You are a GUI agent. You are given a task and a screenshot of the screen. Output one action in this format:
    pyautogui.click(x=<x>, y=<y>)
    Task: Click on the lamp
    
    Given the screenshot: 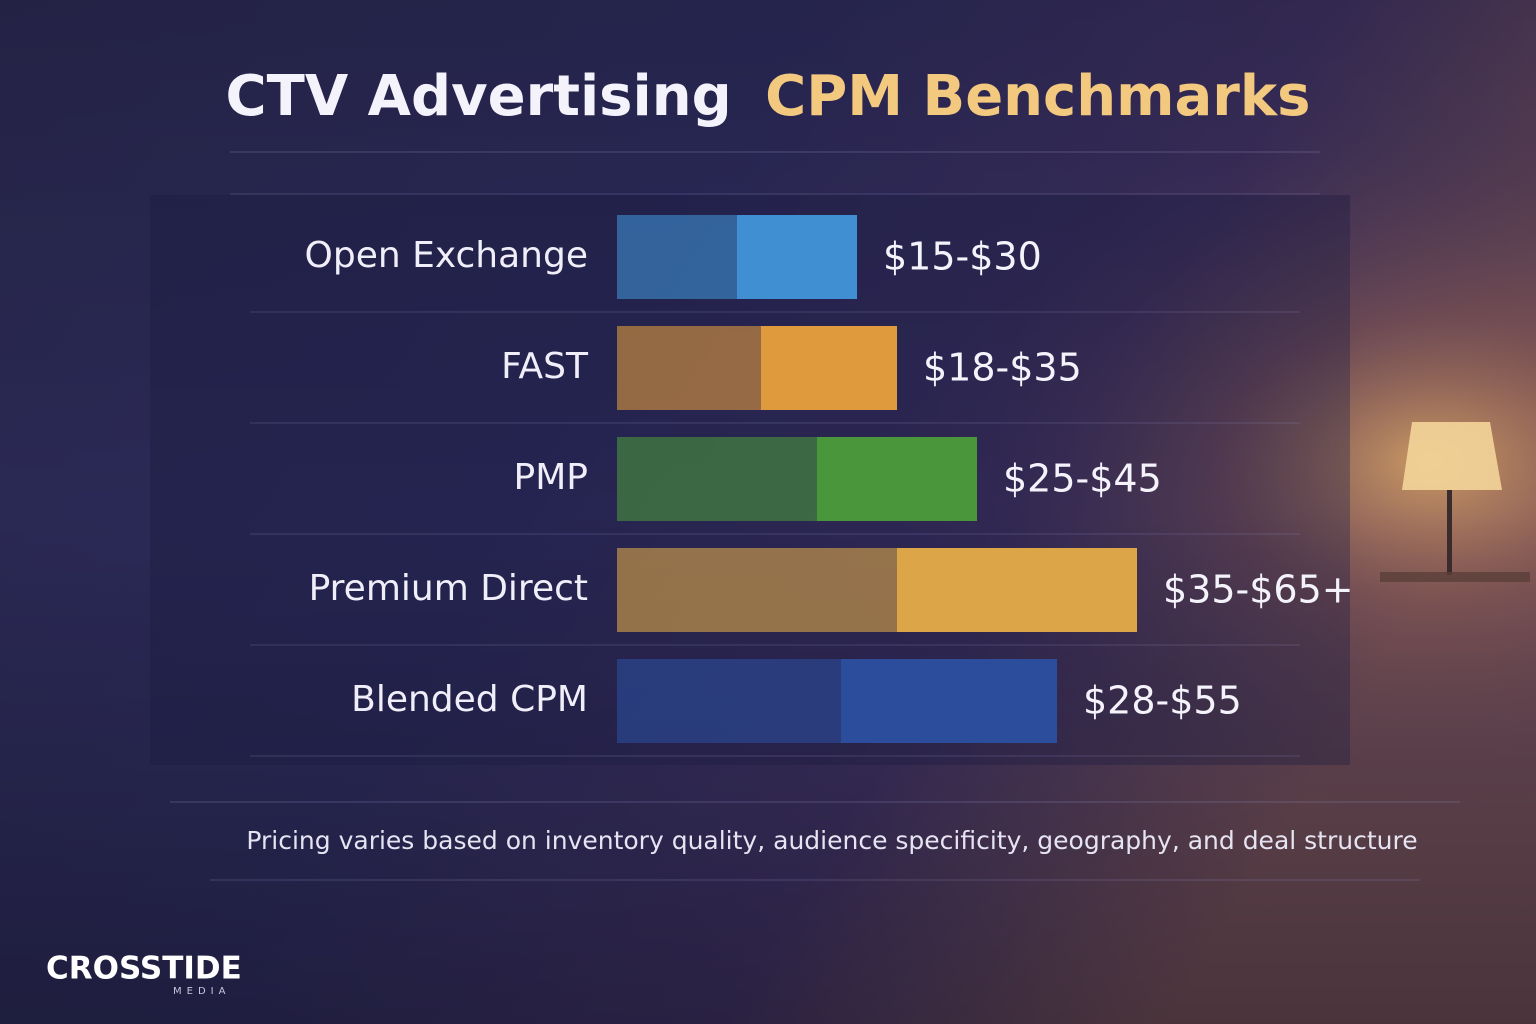 What is the action you would take?
    pyautogui.click(x=1455, y=502)
    